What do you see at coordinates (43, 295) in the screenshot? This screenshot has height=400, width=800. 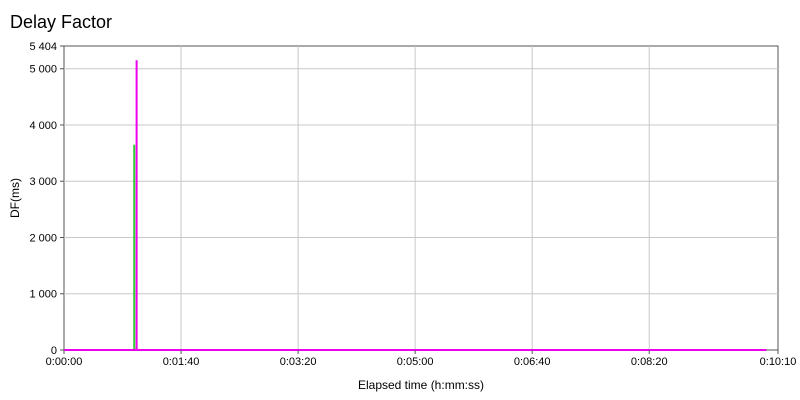 I see `y-tick-label: 1 000` at bounding box center [43, 295].